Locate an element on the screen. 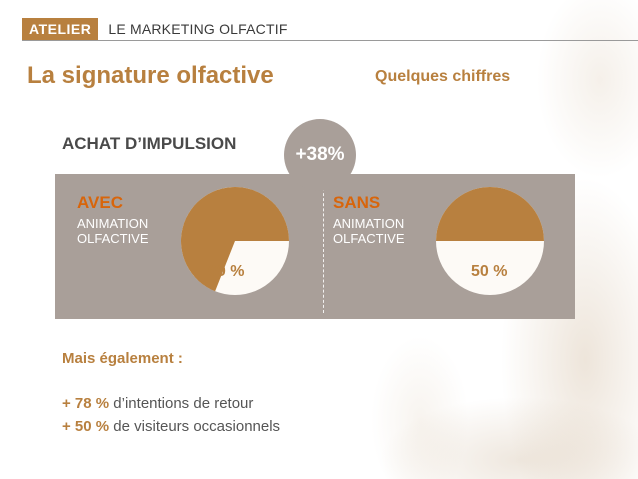  with-line1: ANIMATION is located at coordinates (113, 223).